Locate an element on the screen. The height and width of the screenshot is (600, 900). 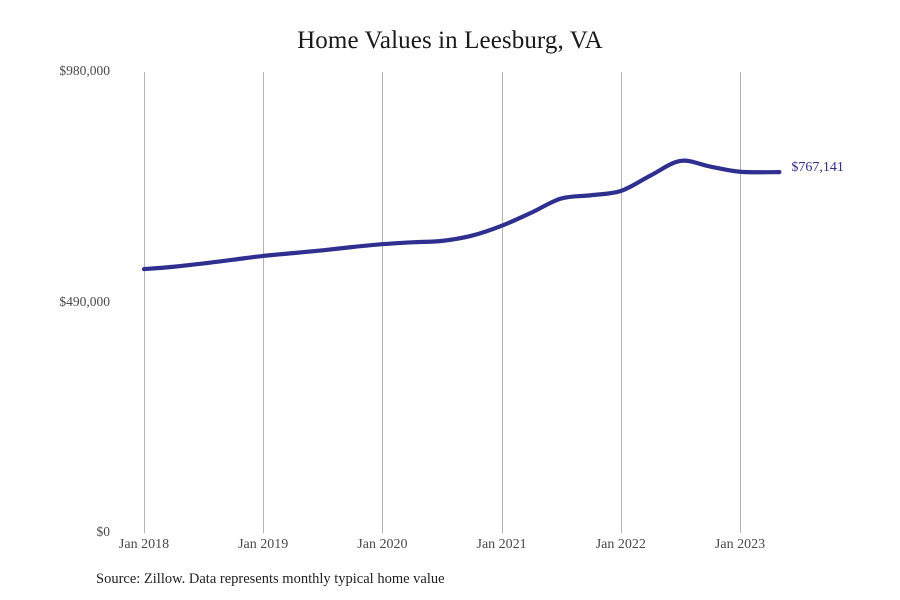
x-tick-label: Jan 2019 is located at coordinates (263, 544).